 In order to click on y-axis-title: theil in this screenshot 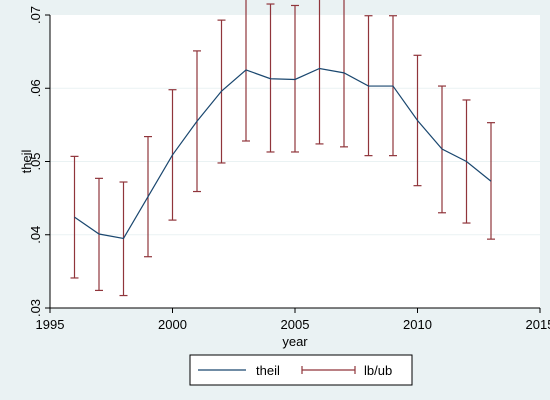, I will do `click(26, 161)`.